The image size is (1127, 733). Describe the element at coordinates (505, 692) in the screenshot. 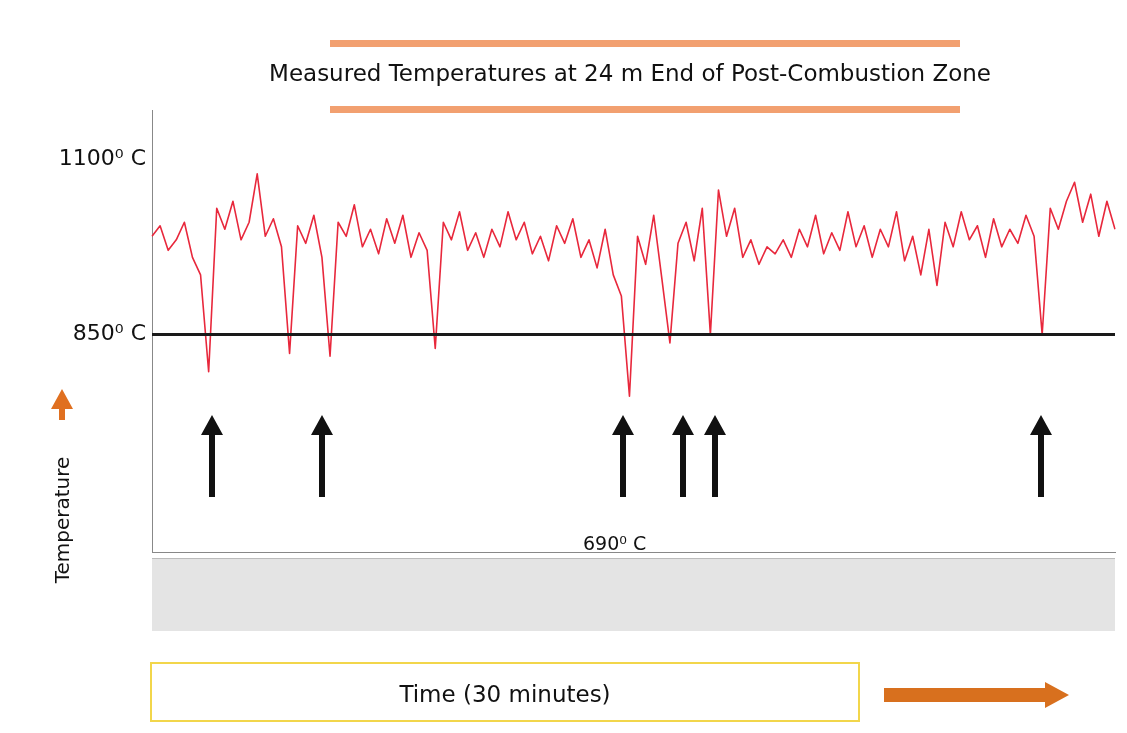

I see `text: Time (30 minutes)` at that location.